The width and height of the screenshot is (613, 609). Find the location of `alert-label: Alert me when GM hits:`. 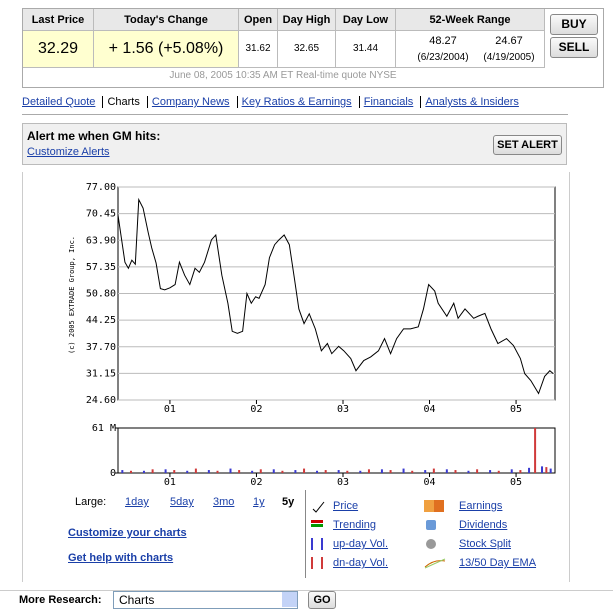

alert-label: Alert me when GM hits: is located at coordinates (94, 136).